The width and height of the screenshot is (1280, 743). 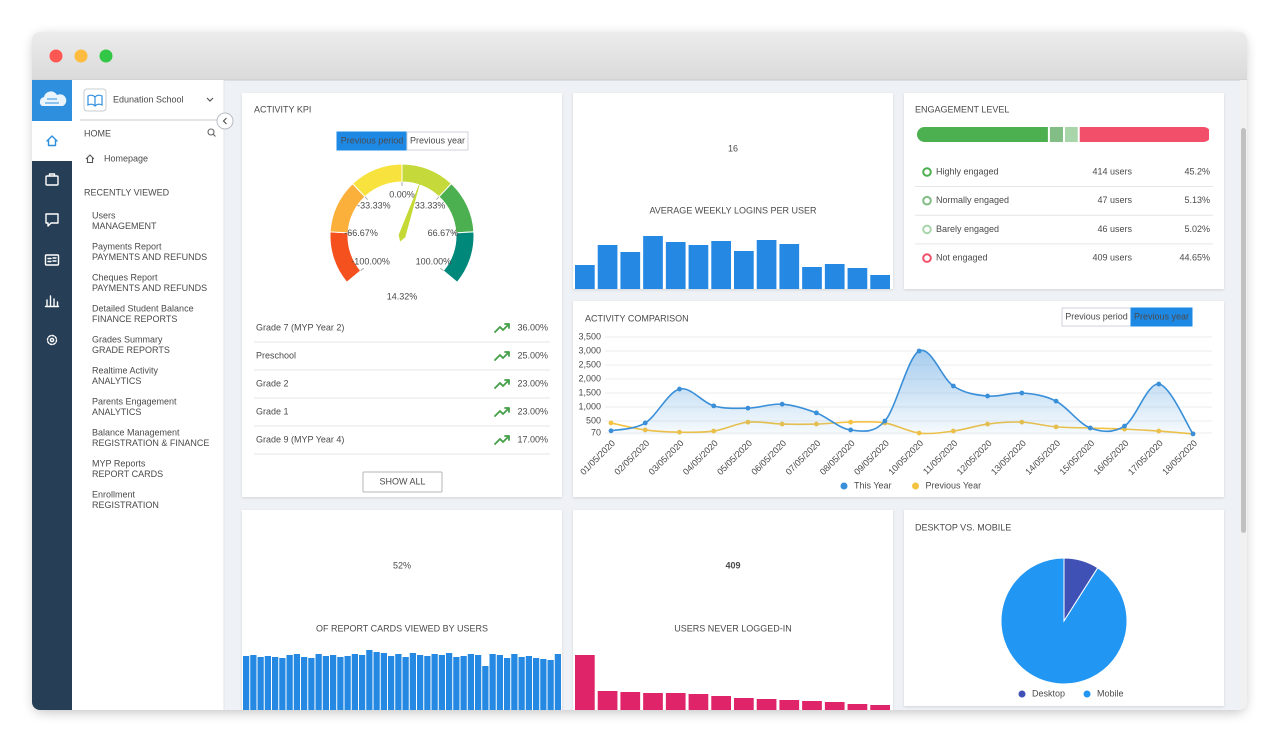 I want to click on nav-item-title: Grades Summary, so click(x=127, y=339).